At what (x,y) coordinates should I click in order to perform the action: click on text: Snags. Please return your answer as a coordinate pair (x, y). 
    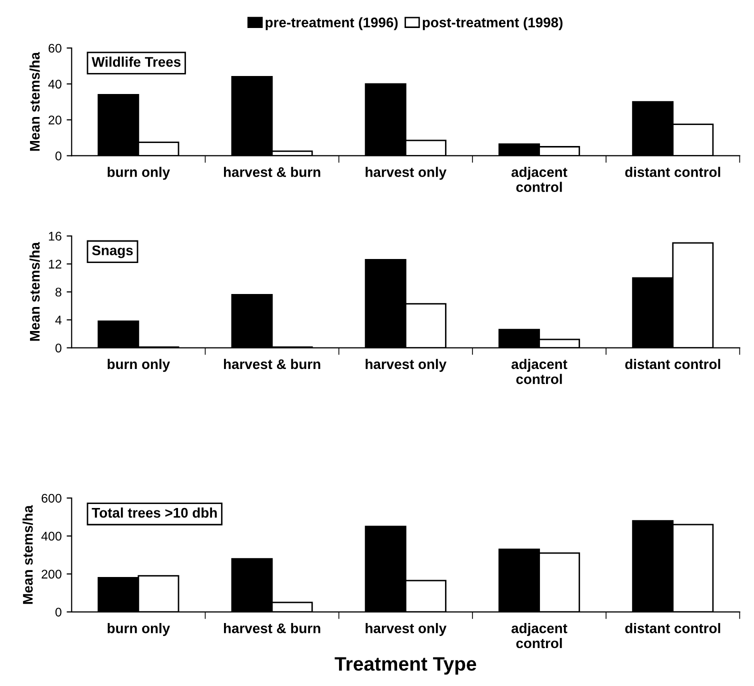
    Looking at the image, I should click on (112, 251).